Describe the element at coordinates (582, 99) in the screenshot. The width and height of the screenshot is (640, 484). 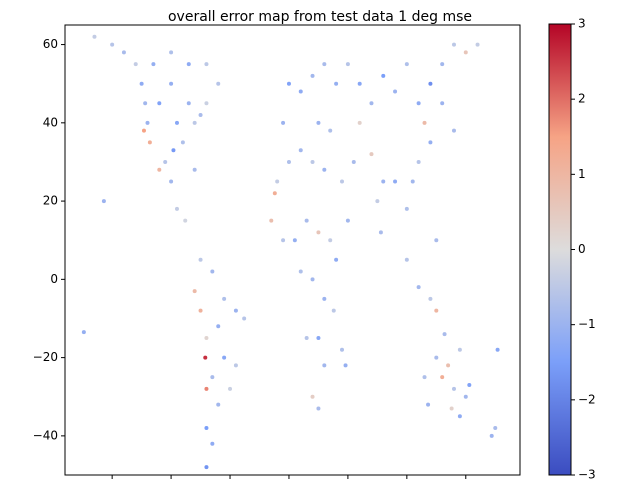
I see `colorbar-tick-label: 2` at that location.